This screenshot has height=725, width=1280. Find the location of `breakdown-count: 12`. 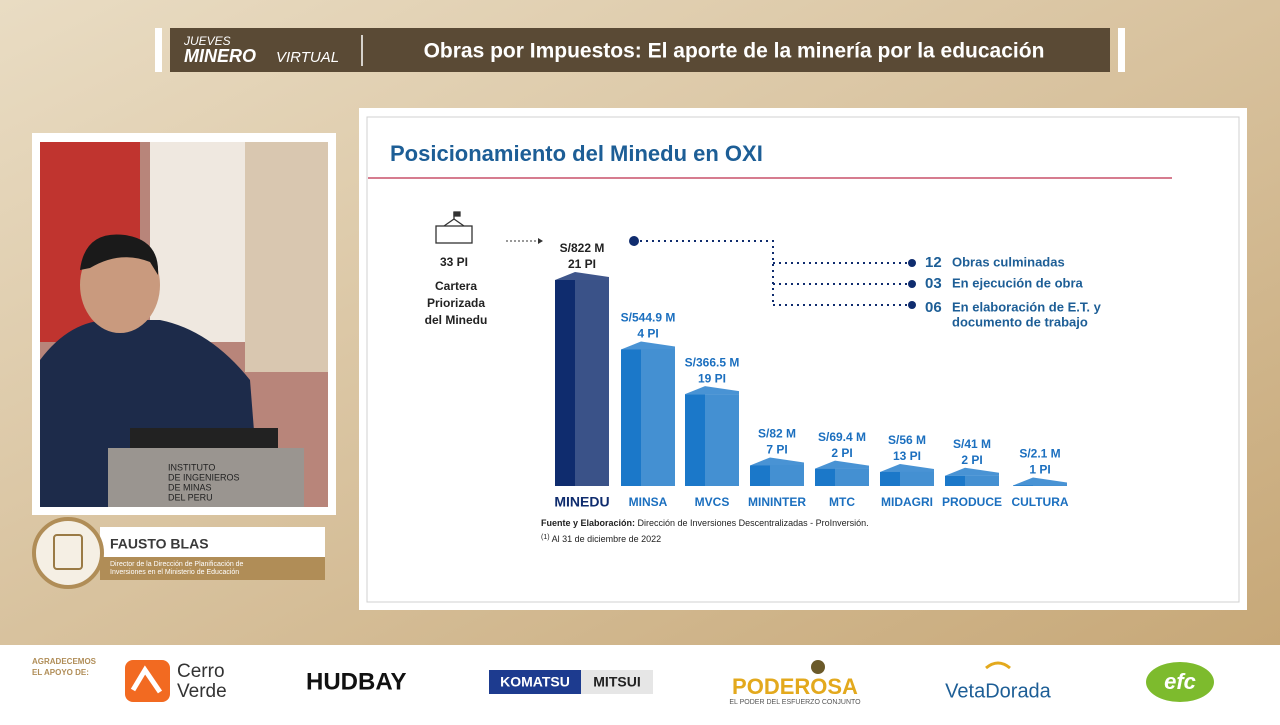

breakdown-count: 12 is located at coordinates (933, 262).